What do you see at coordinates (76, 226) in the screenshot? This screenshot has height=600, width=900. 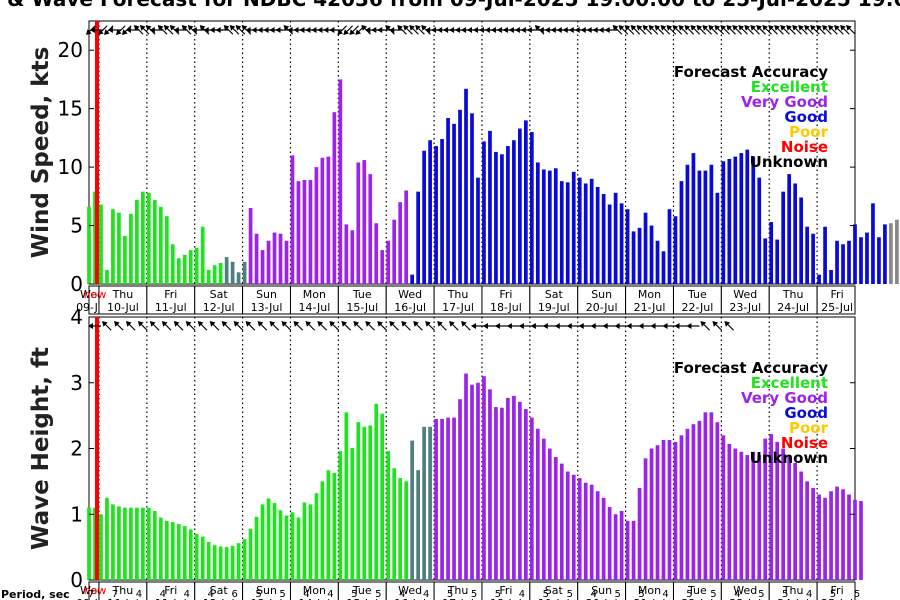 I see `wind-y-tick-label: 5` at bounding box center [76, 226].